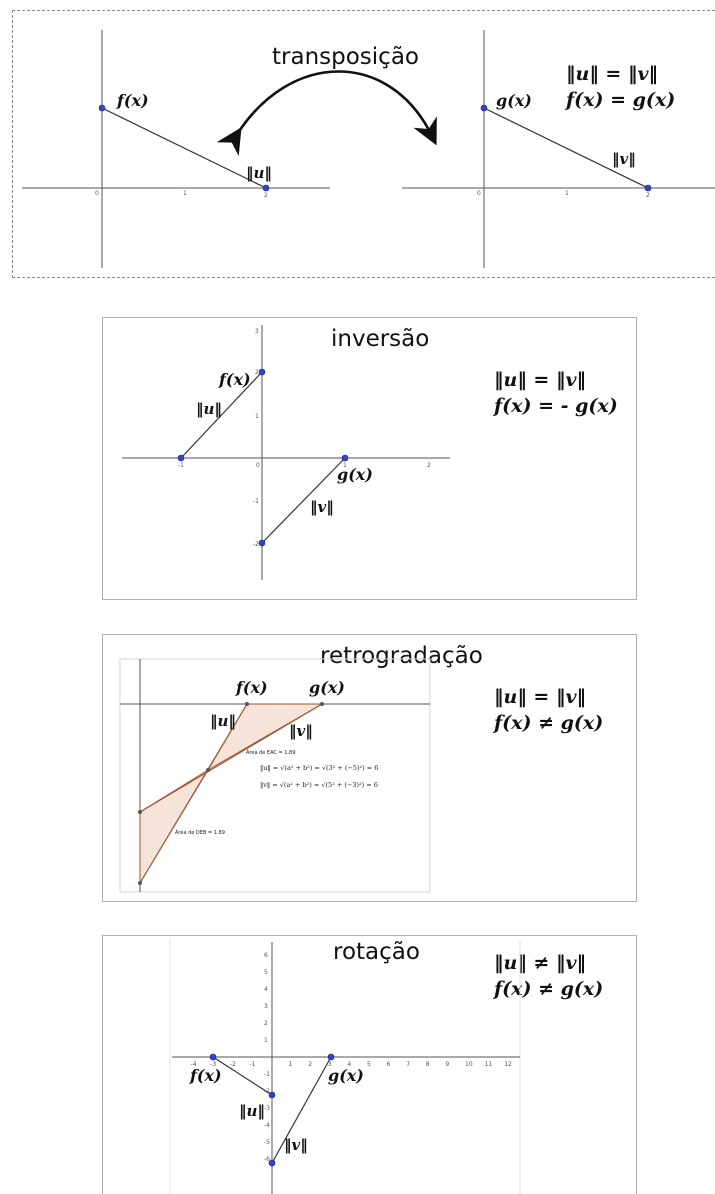 The image size is (715, 1194). I want to click on func-relation-retrogradacao: f(x) ≠ g(x), so click(549, 723).